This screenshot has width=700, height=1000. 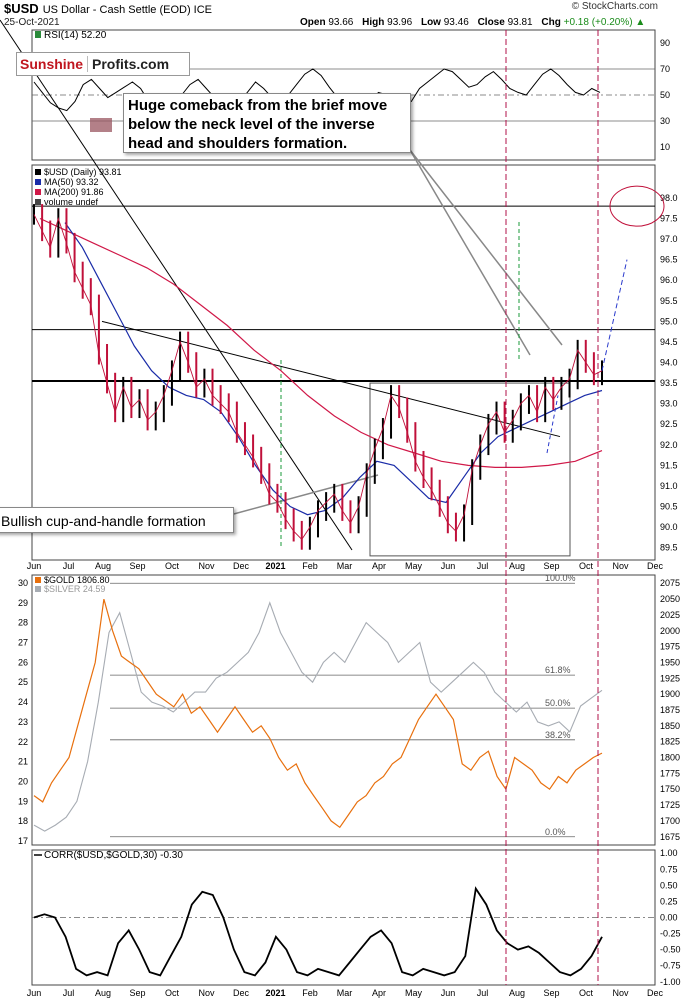 What do you see at coordinates (241, 566) in the screenshot?
I see `usd-xtick-6: Dec` at bounding box center [241, 566].